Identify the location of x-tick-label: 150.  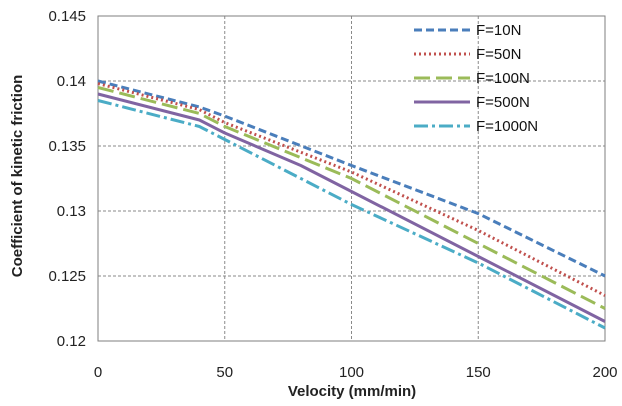
(478, 372).